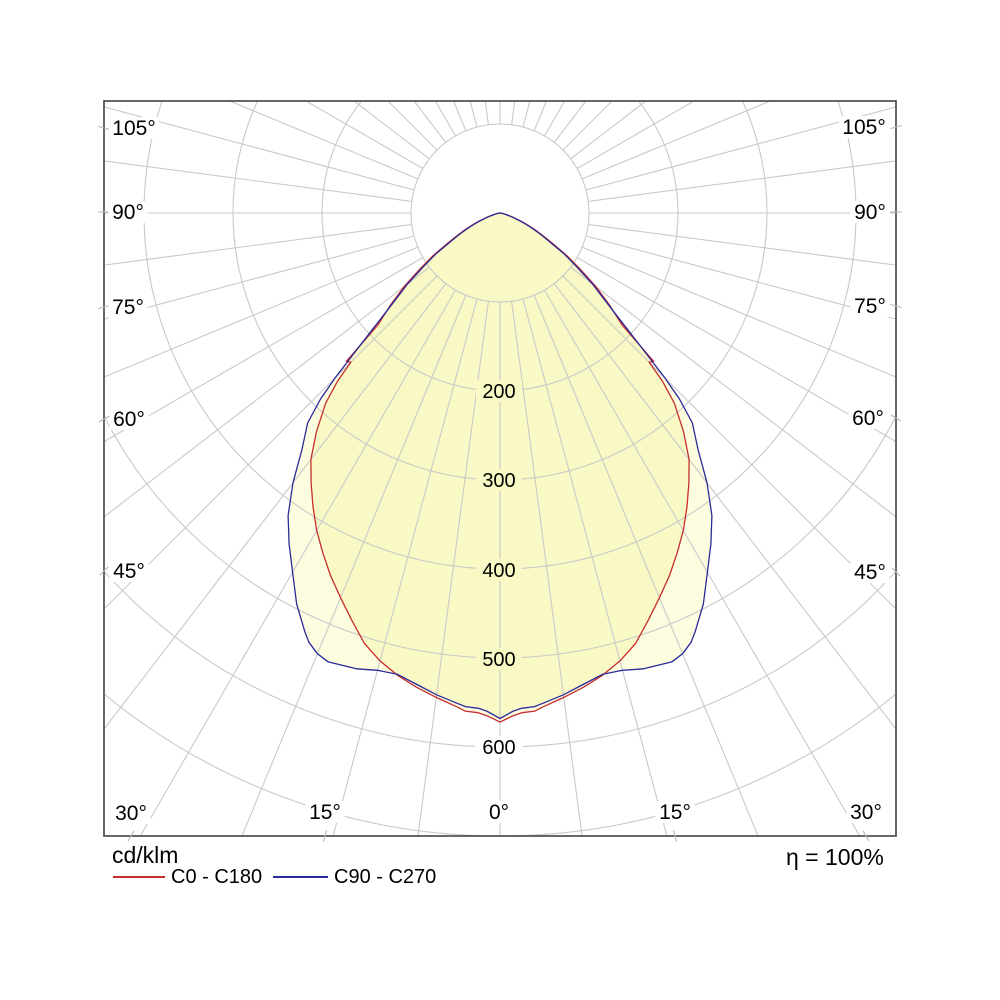 The width and height of the screenshot is (1000, 1000). Describe the element at coordinates (835, 857) in the screenshot. I see `efficiency-label: η = 100%` at that location.